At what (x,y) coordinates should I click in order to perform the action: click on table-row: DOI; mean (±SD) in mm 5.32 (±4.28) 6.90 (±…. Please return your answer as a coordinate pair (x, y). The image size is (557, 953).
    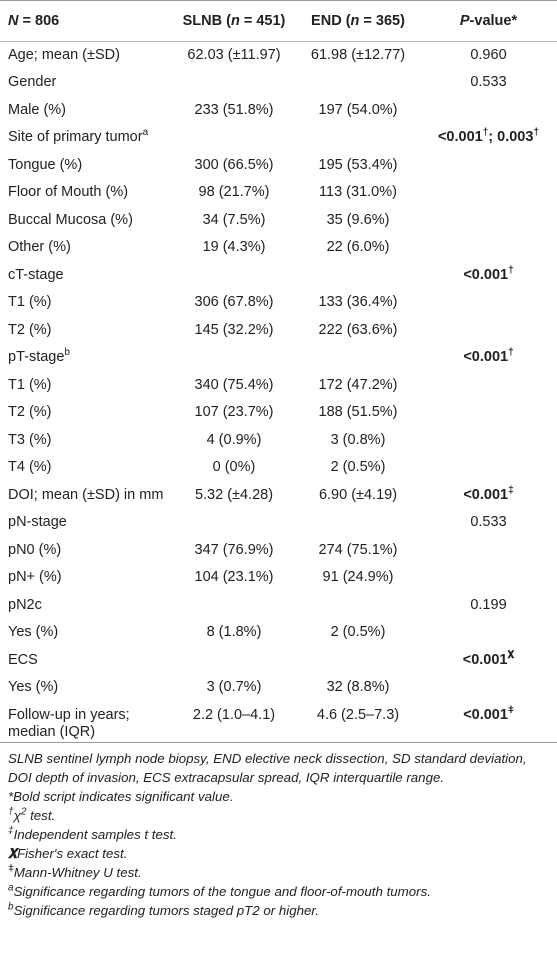
    Looking at the image, I should click on (278, 496).